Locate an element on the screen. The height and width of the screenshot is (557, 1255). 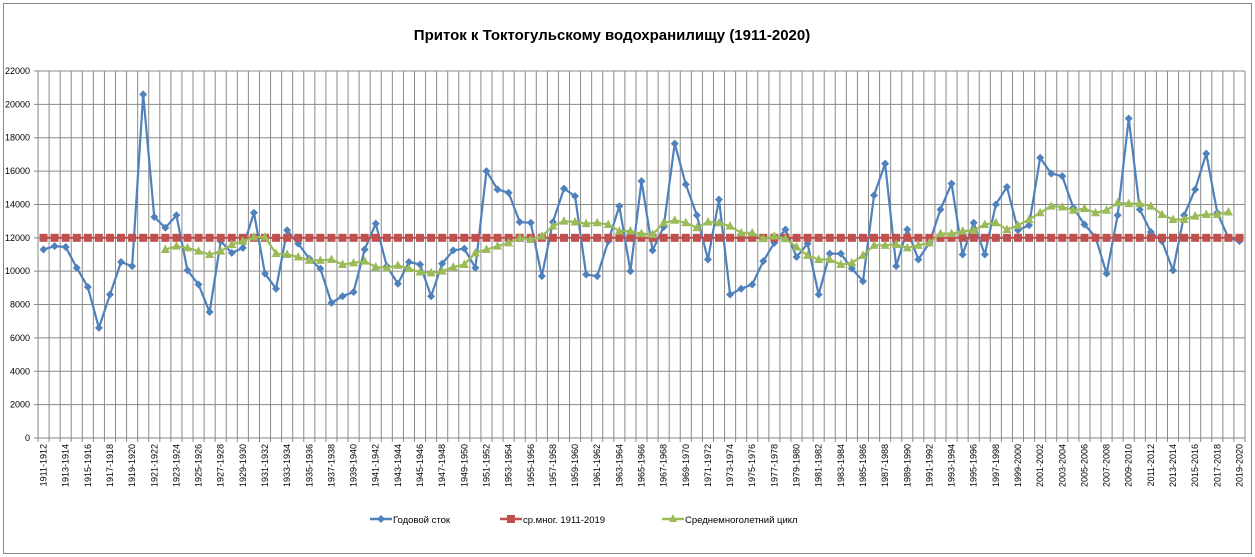
x-tick-label: 2009-2010 is located at coordinates (1129, 465).